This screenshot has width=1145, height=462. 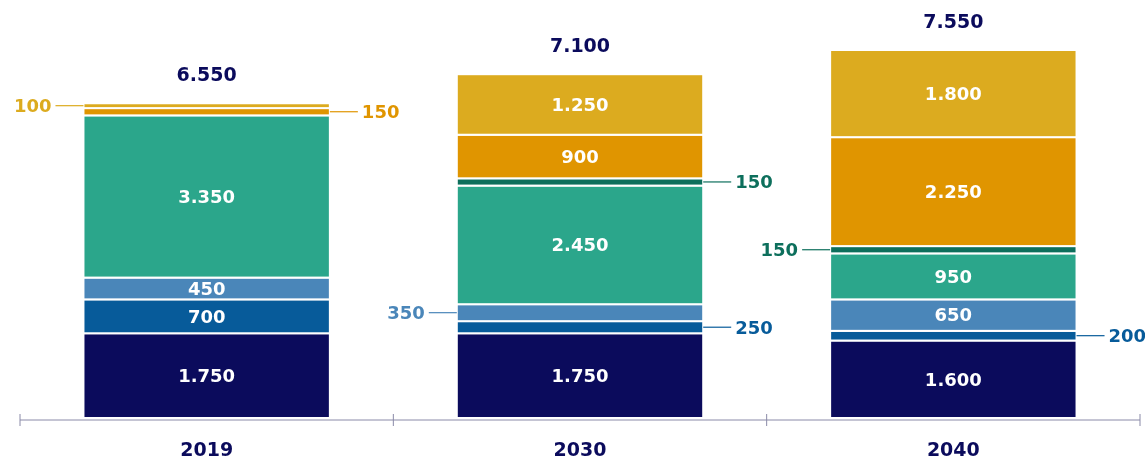 I want to click on x-tick-label: 2040, so click(x=953, y=449).